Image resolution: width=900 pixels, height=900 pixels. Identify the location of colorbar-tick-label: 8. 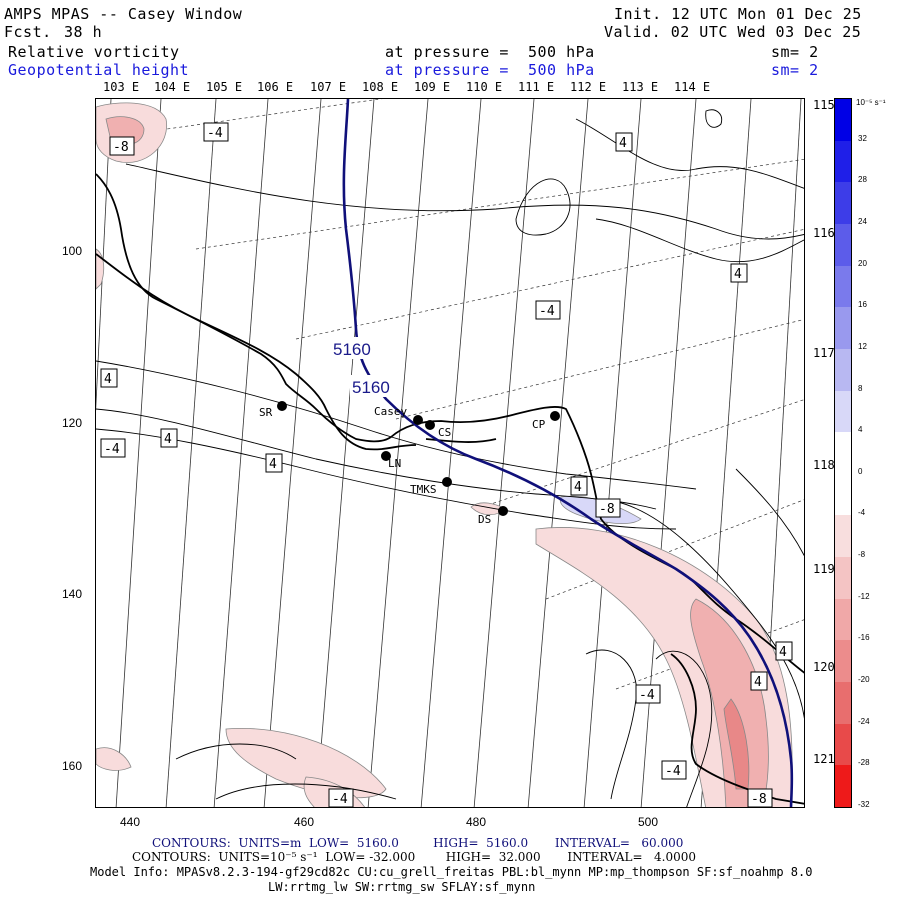
(860, 388).